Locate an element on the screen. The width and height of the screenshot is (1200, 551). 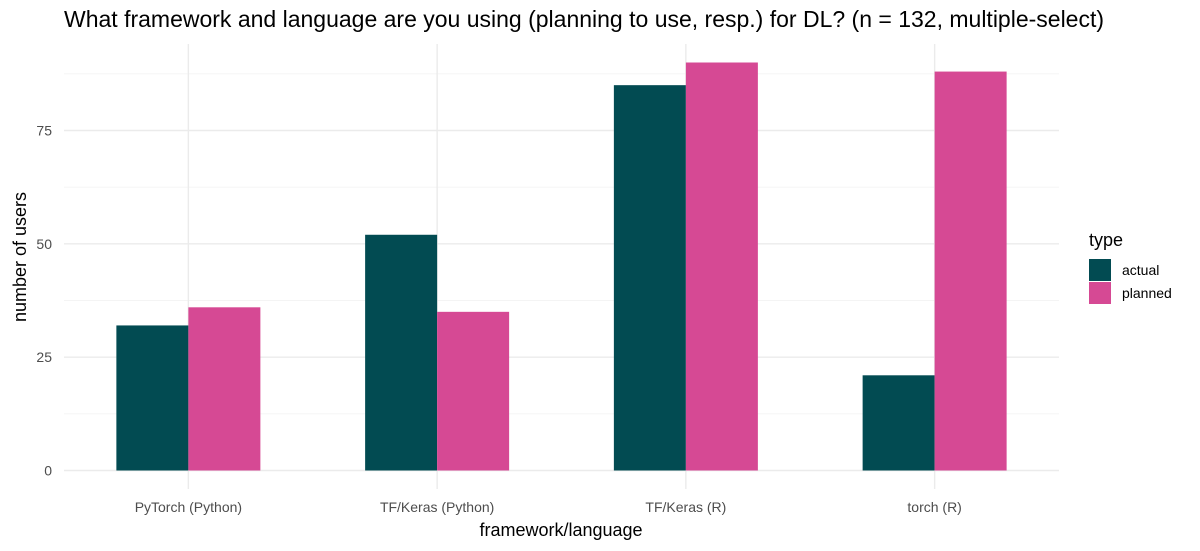
x-tick-label: torch (R) is located at coordinates (934, 507).